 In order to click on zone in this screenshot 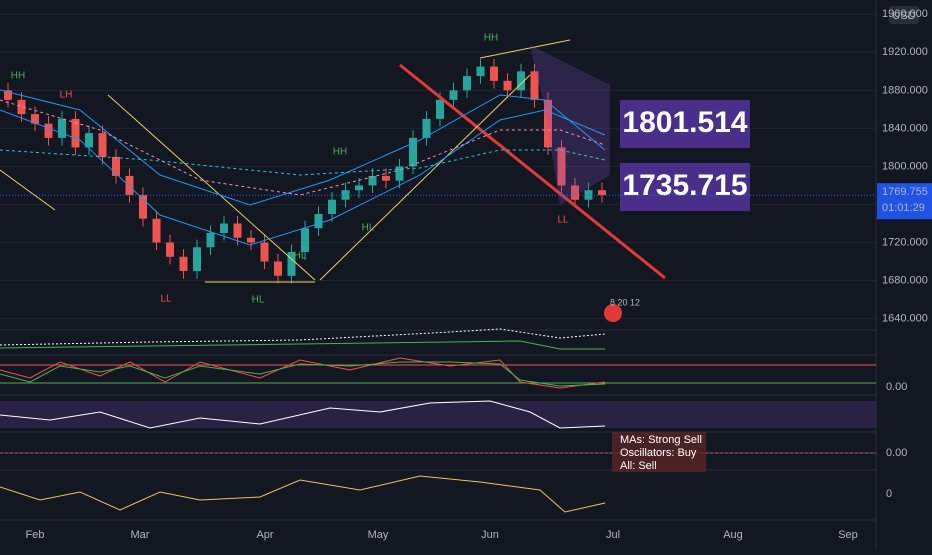, I will do `click(570, 125)`.